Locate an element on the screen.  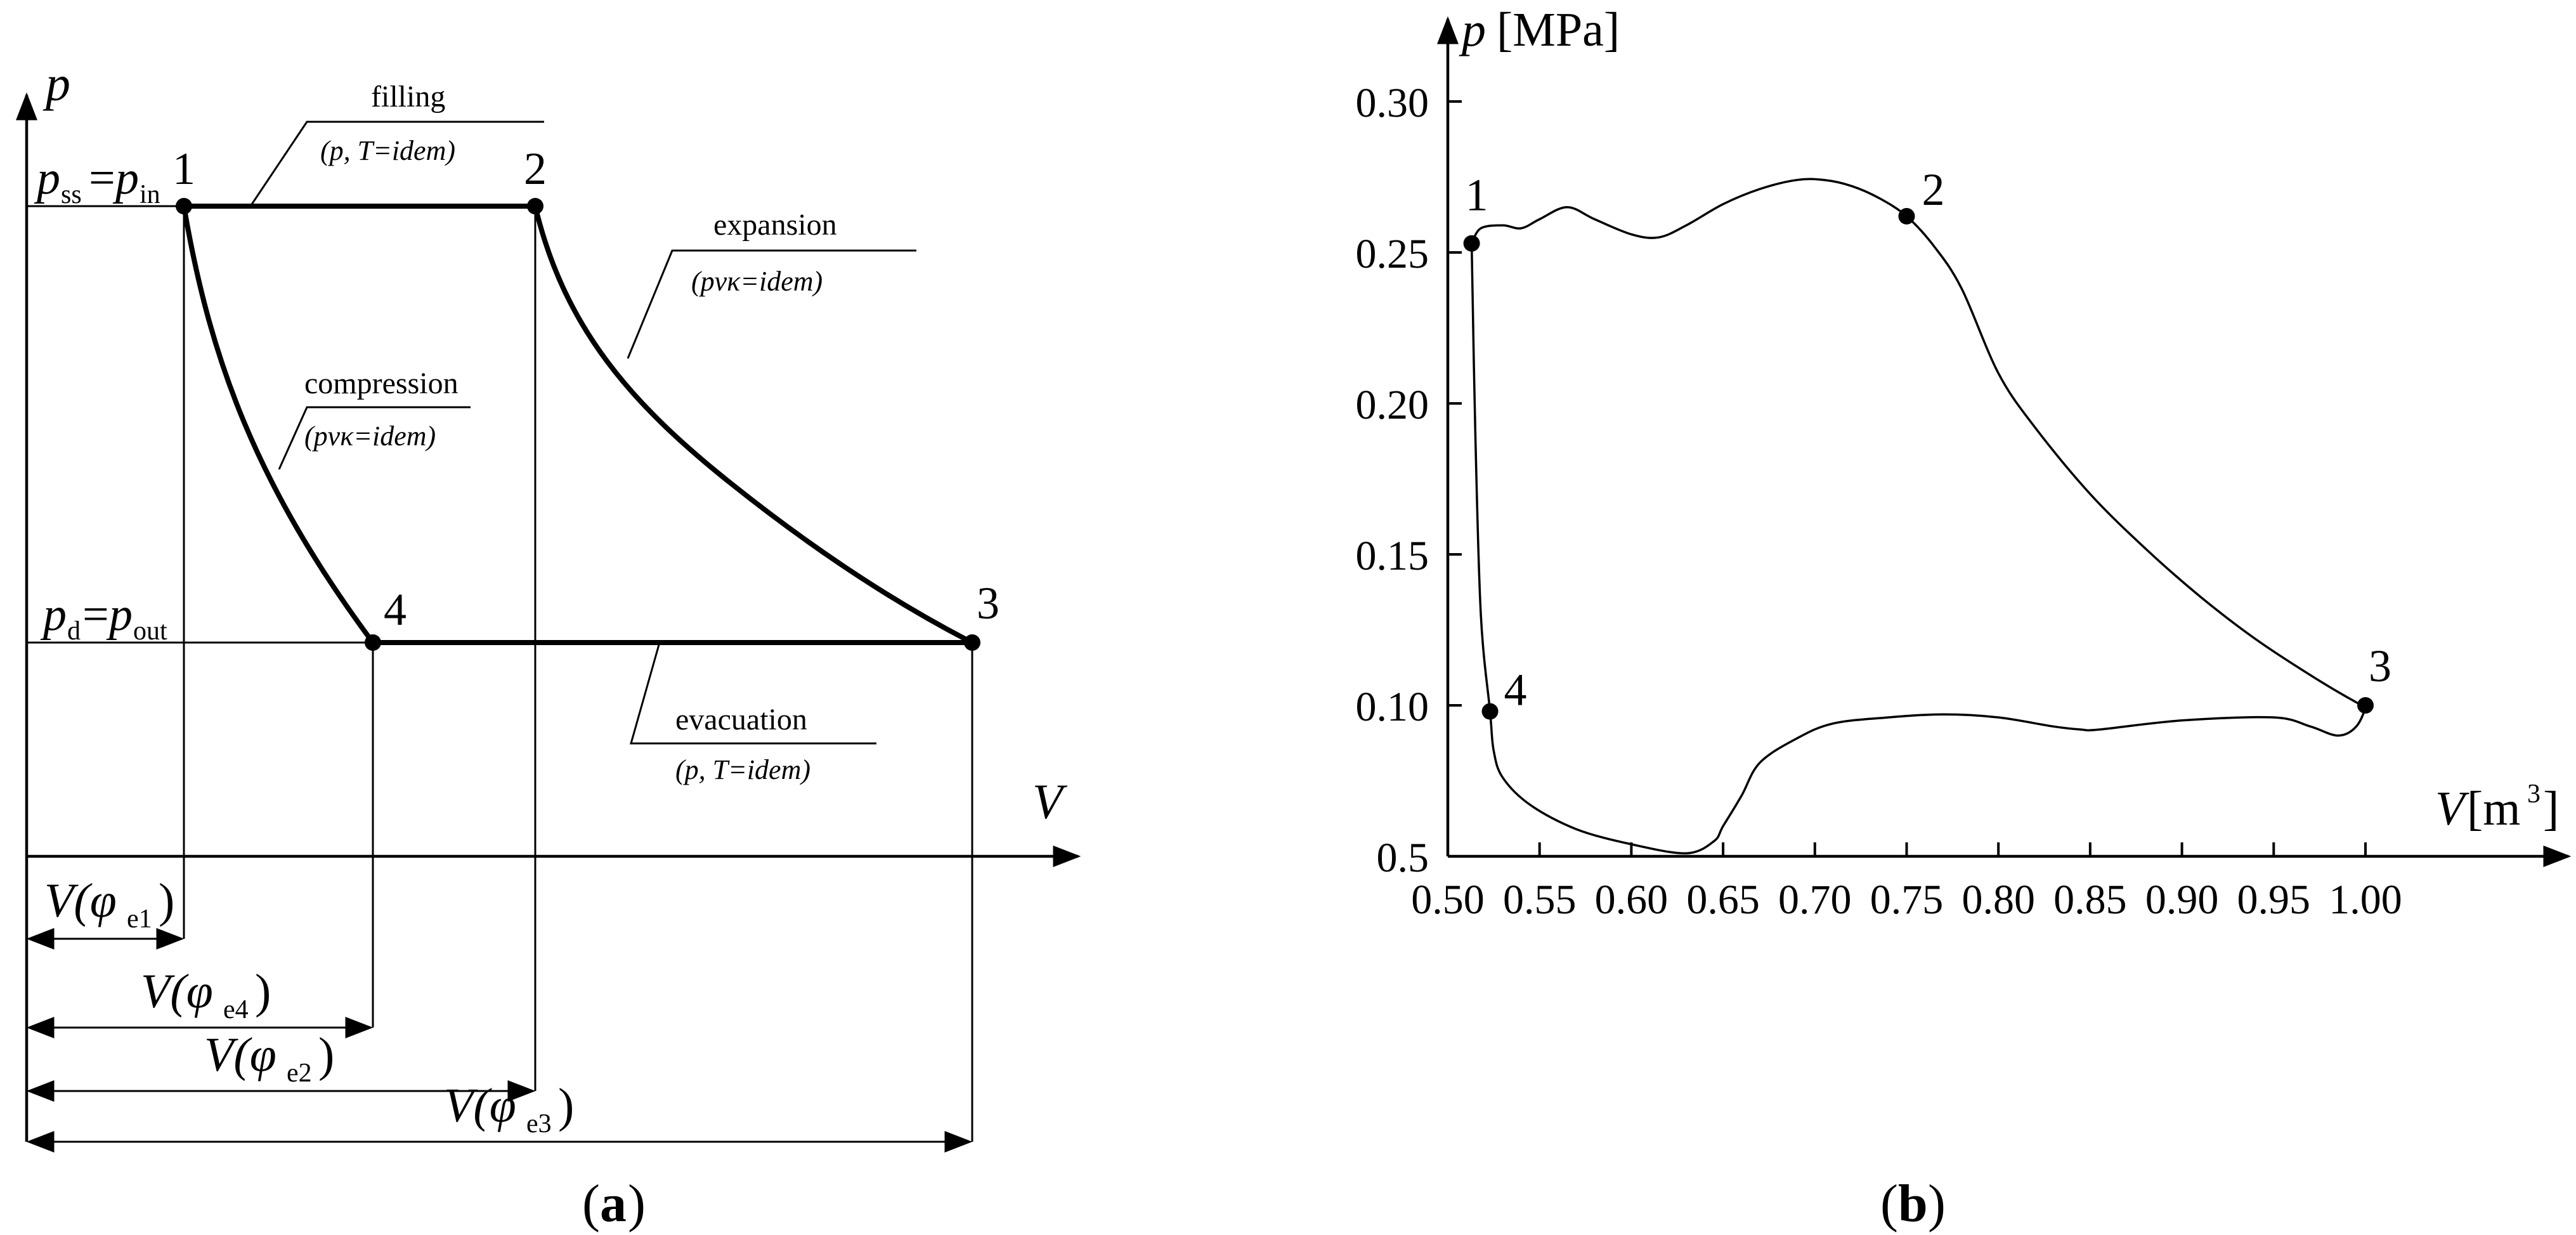
y-tick-label: 0.5 is located at coordinates (1403, 858).